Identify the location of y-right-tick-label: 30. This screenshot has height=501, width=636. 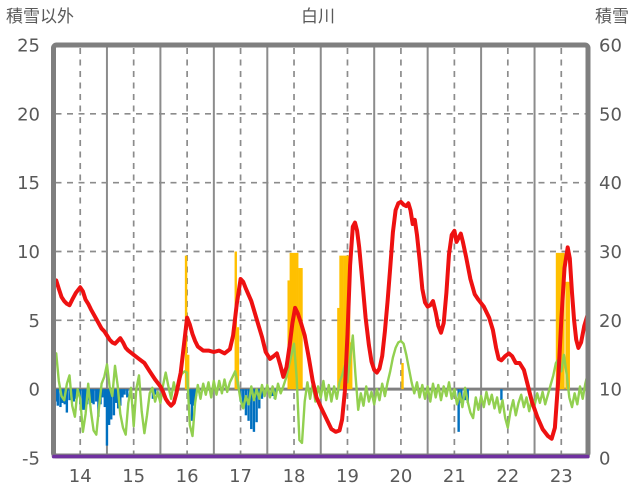
(610, 252).